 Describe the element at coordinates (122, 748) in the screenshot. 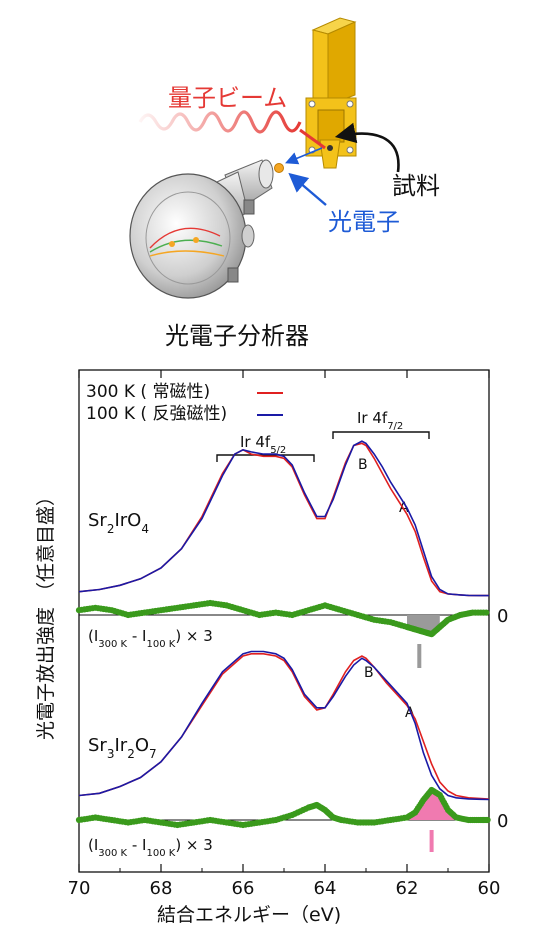

I see `compound-label-sr3ir2o7: Sr3Ir2O7` at that location.